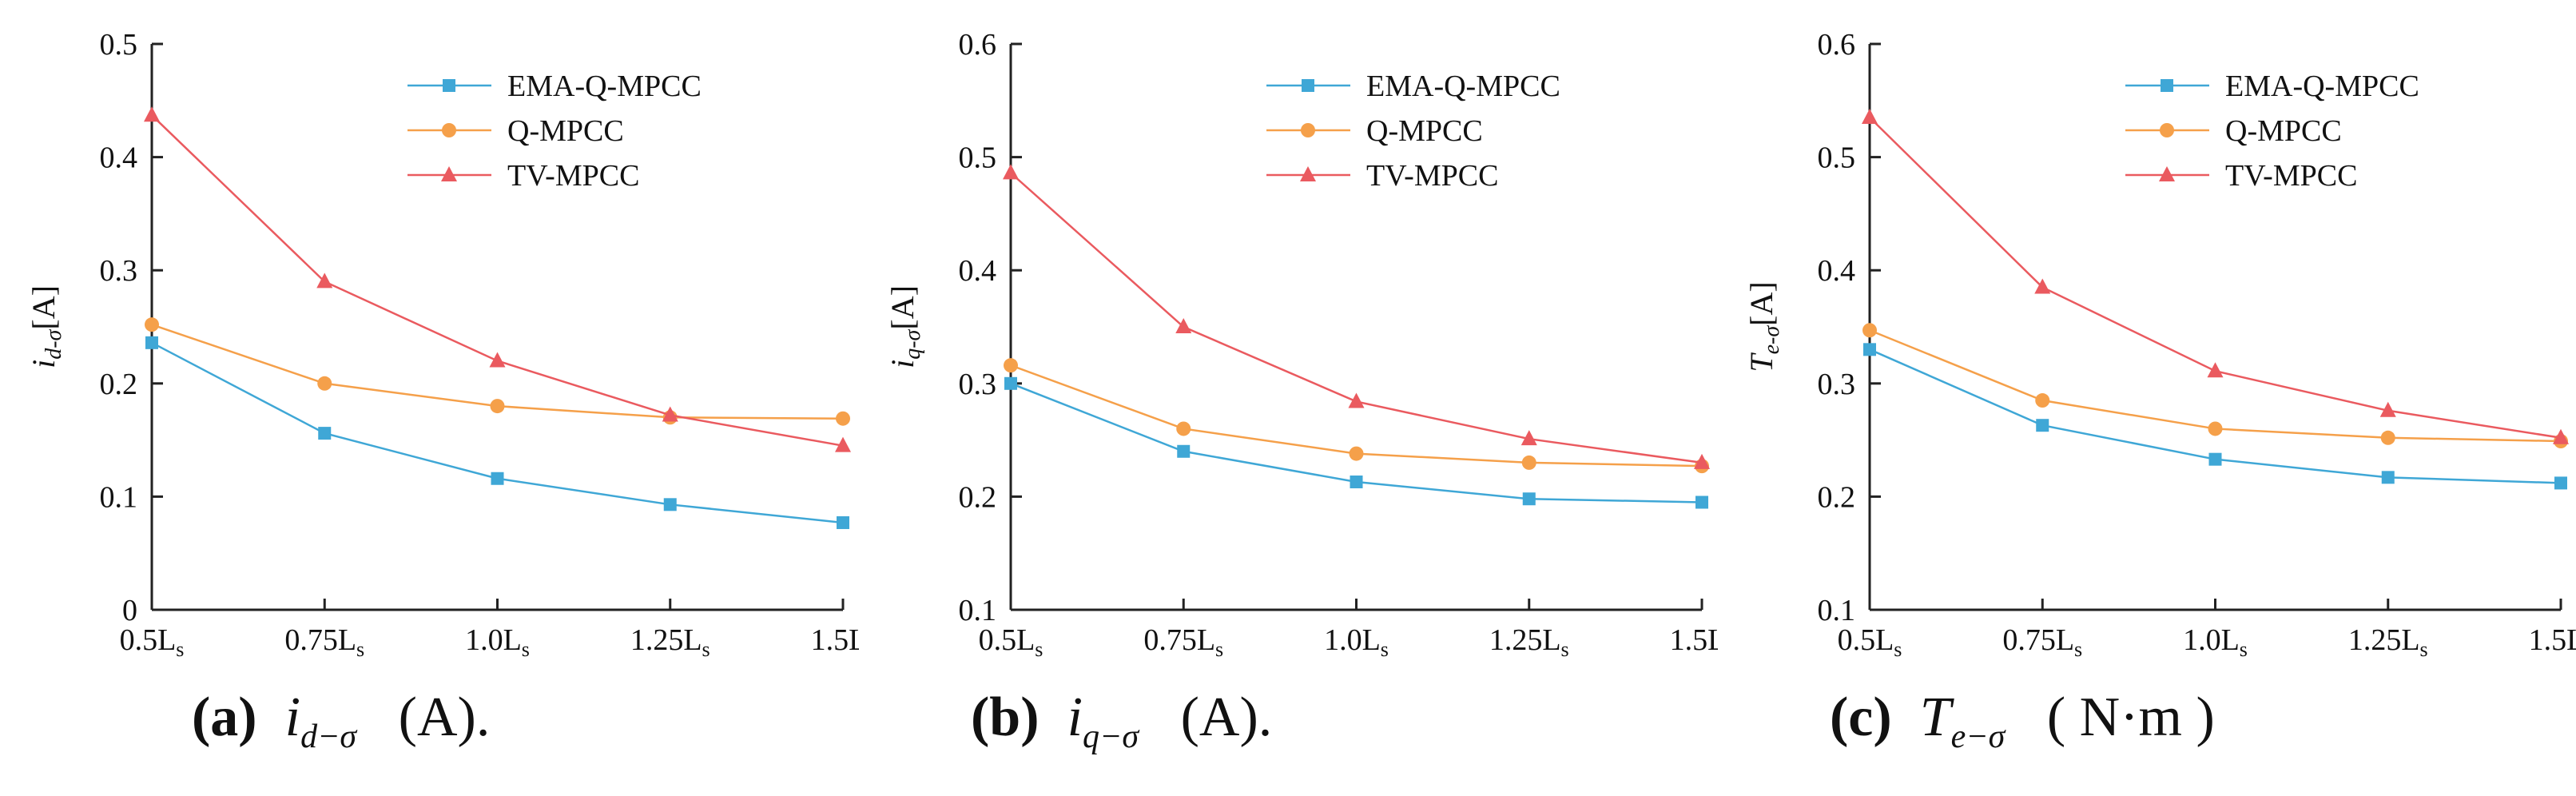  What do you see at coordinates (905, 326) in the screenshot?
I see `y-axis-label: iq-σ[A]` at bounding box center [905, 326].